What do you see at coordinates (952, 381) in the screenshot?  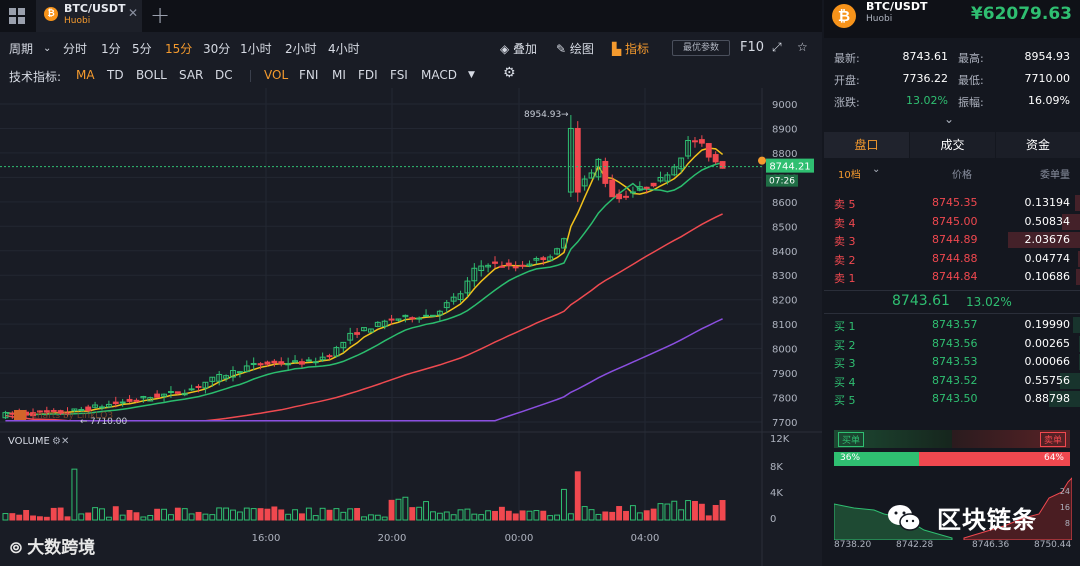 I see `bid-row: 买 4 8743.52 0.55756` at bounding box center [952, 381].